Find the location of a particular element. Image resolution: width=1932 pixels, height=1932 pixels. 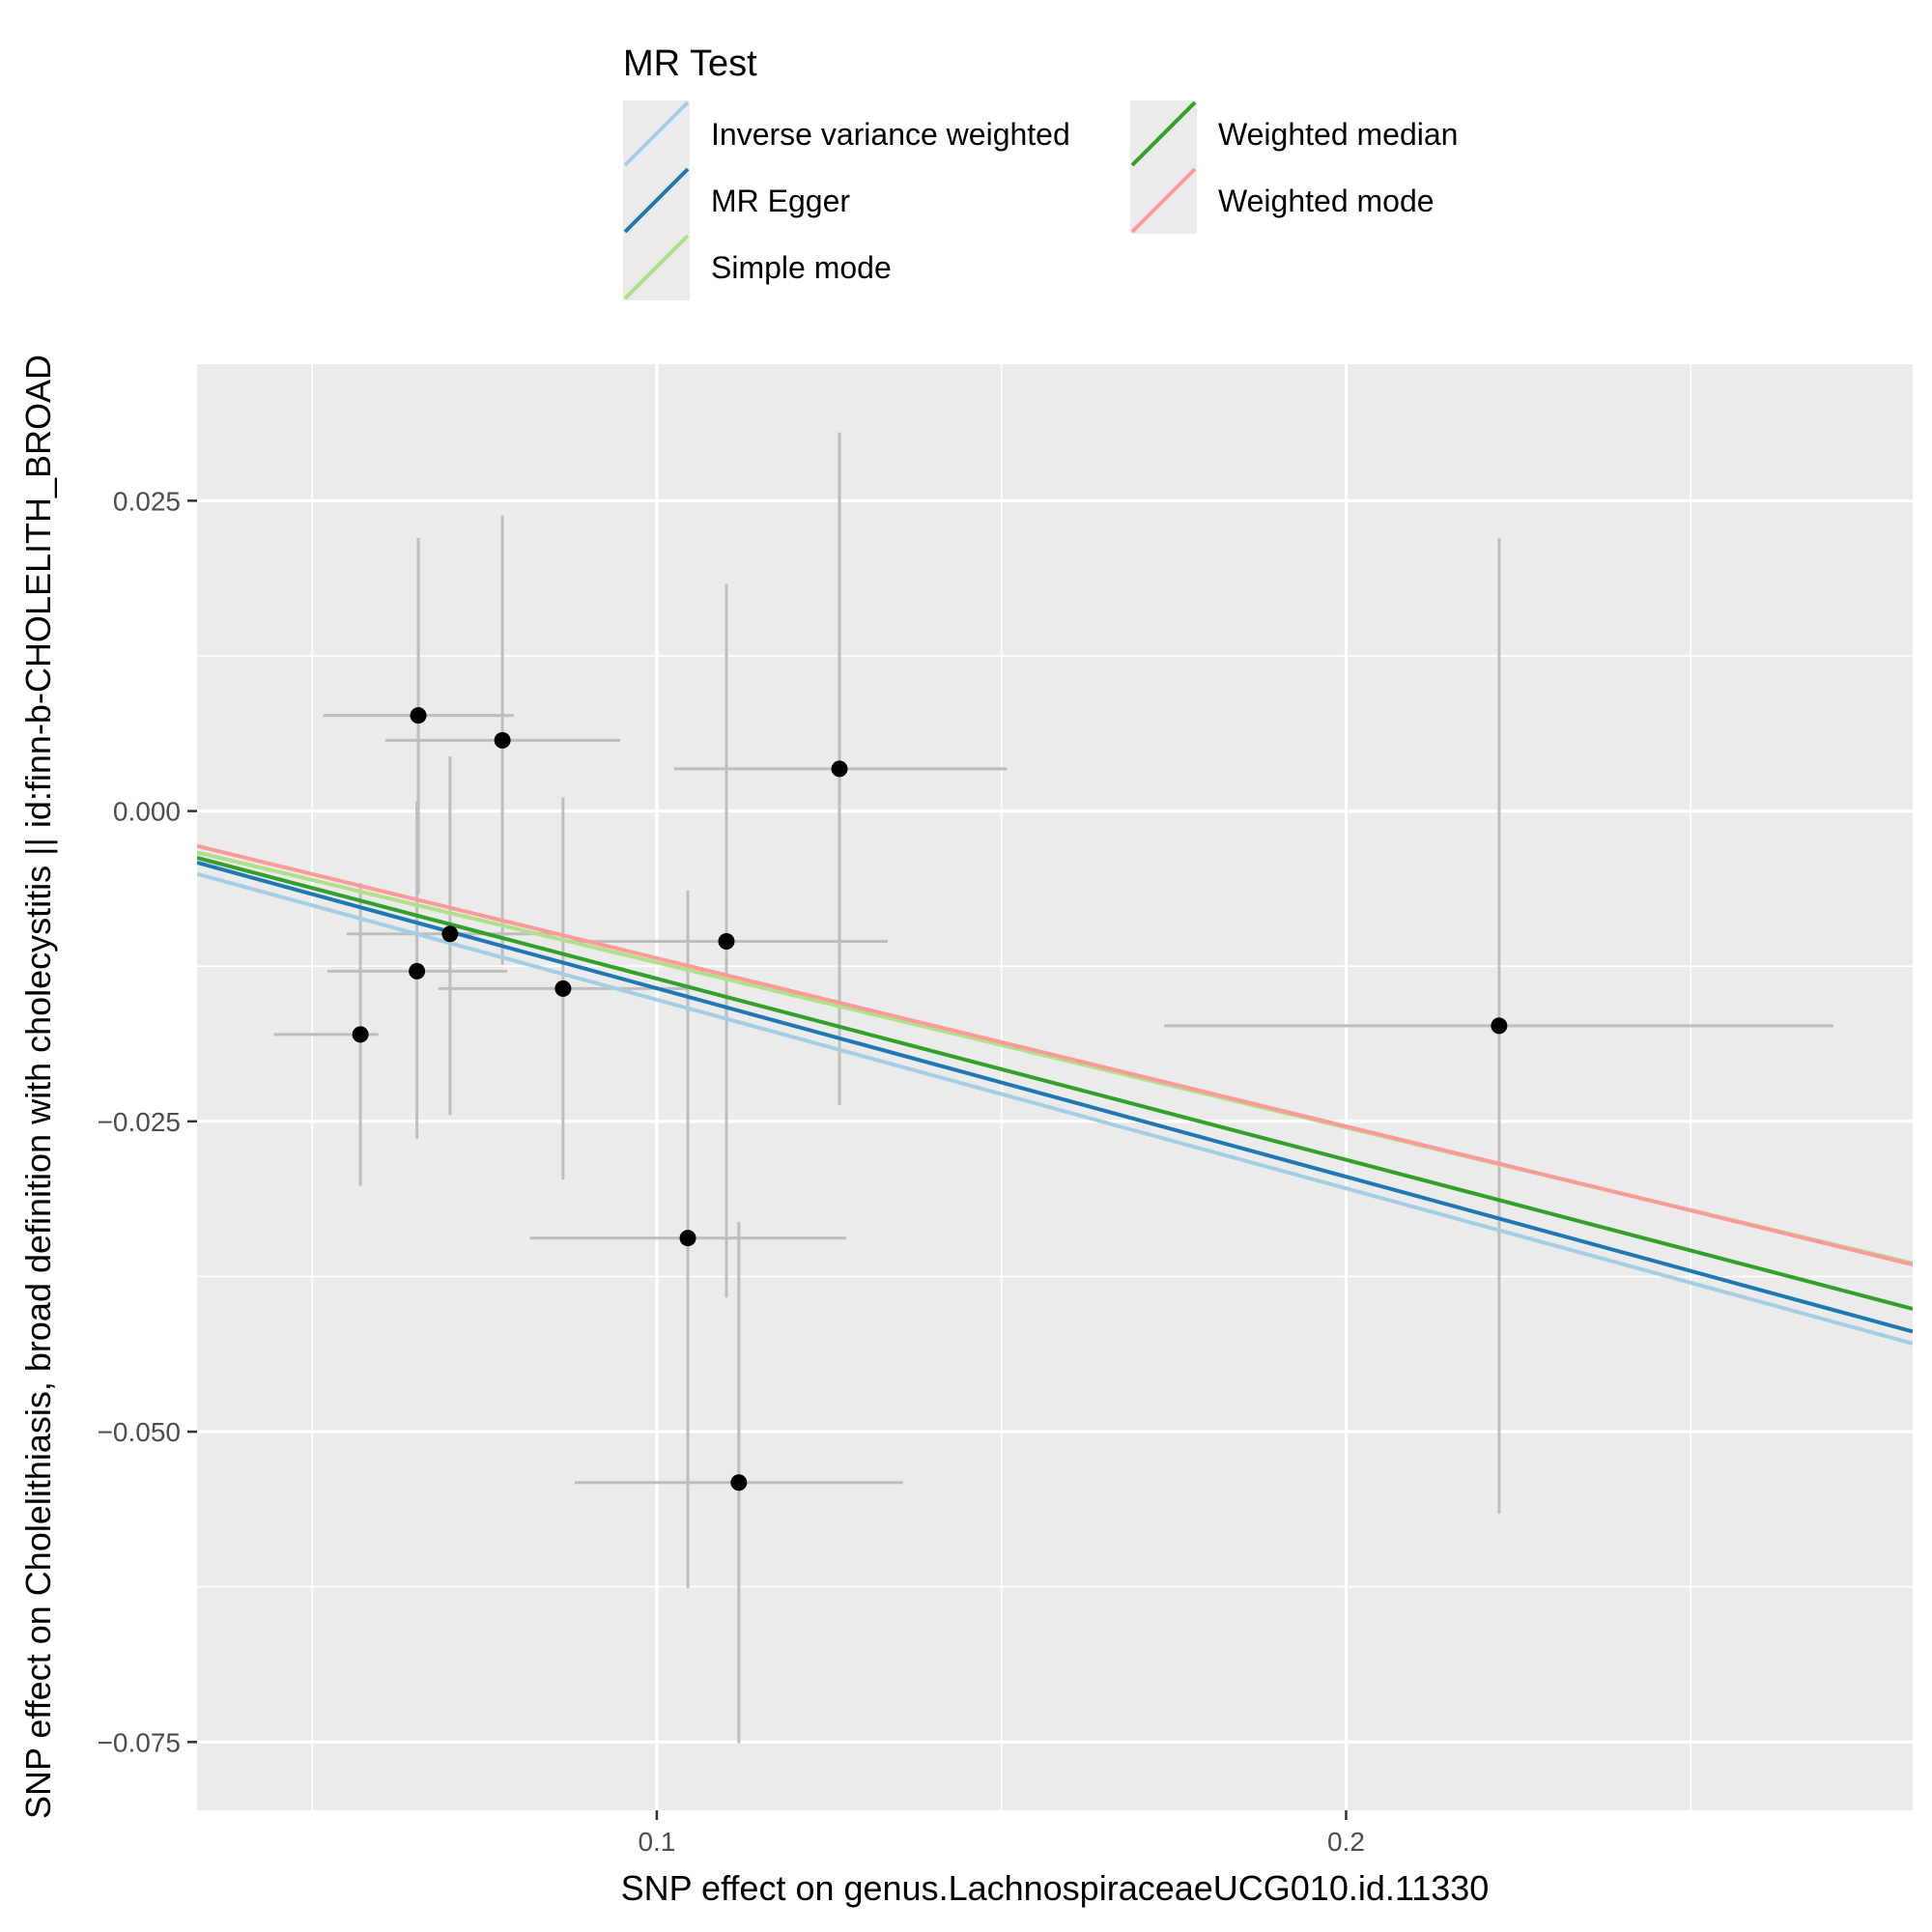

y-tick-label: 0.025 is located at coordinates (147, 501).